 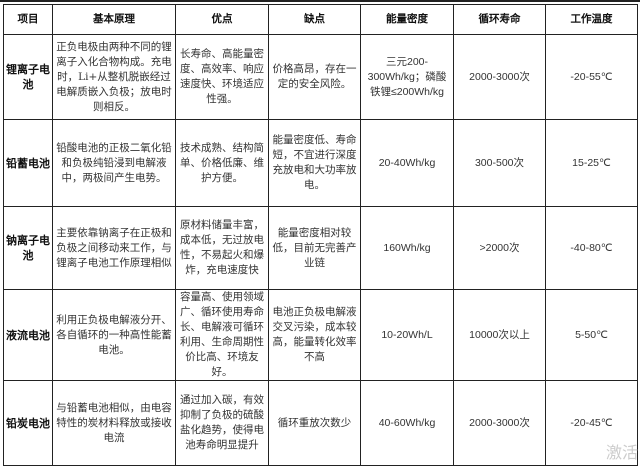 I want to click on header-item: 项目, so click(x=28, y=19).